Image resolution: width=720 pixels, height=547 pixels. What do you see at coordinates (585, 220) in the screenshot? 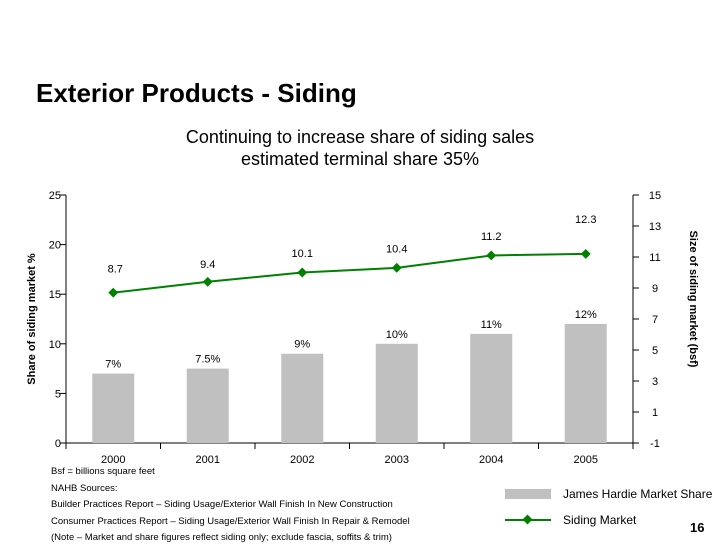
I see `line-label: 12.3` at bounding box center [585, 220].